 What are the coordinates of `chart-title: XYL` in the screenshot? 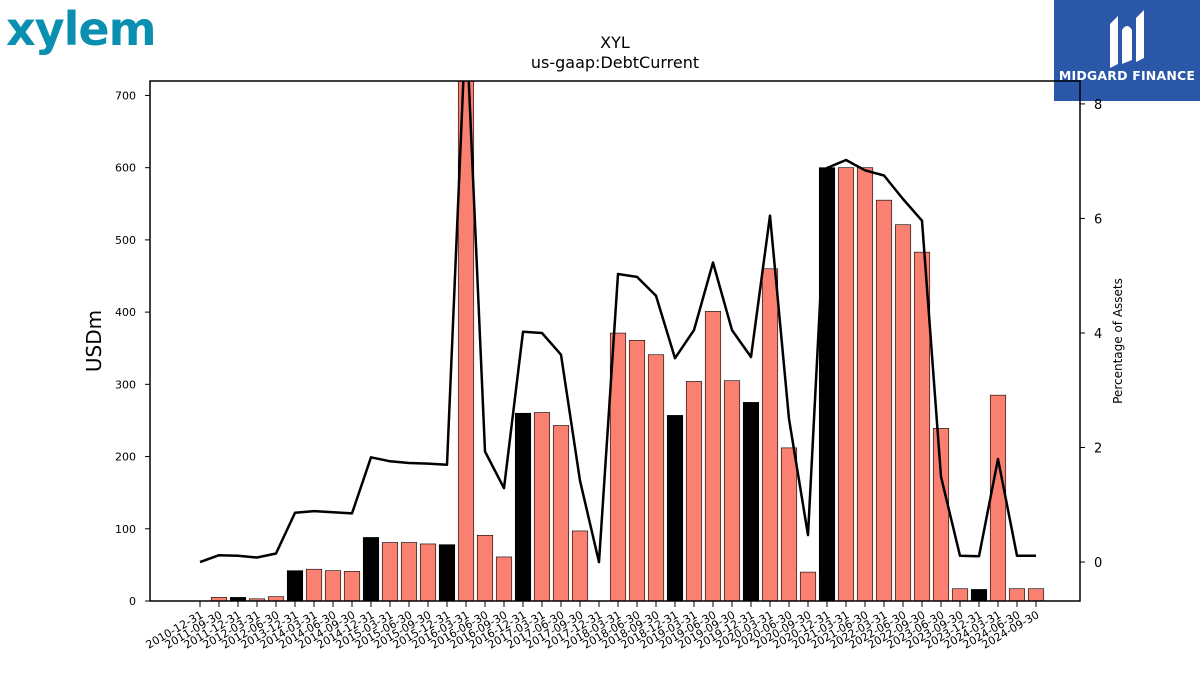 It's located at (615, 42).